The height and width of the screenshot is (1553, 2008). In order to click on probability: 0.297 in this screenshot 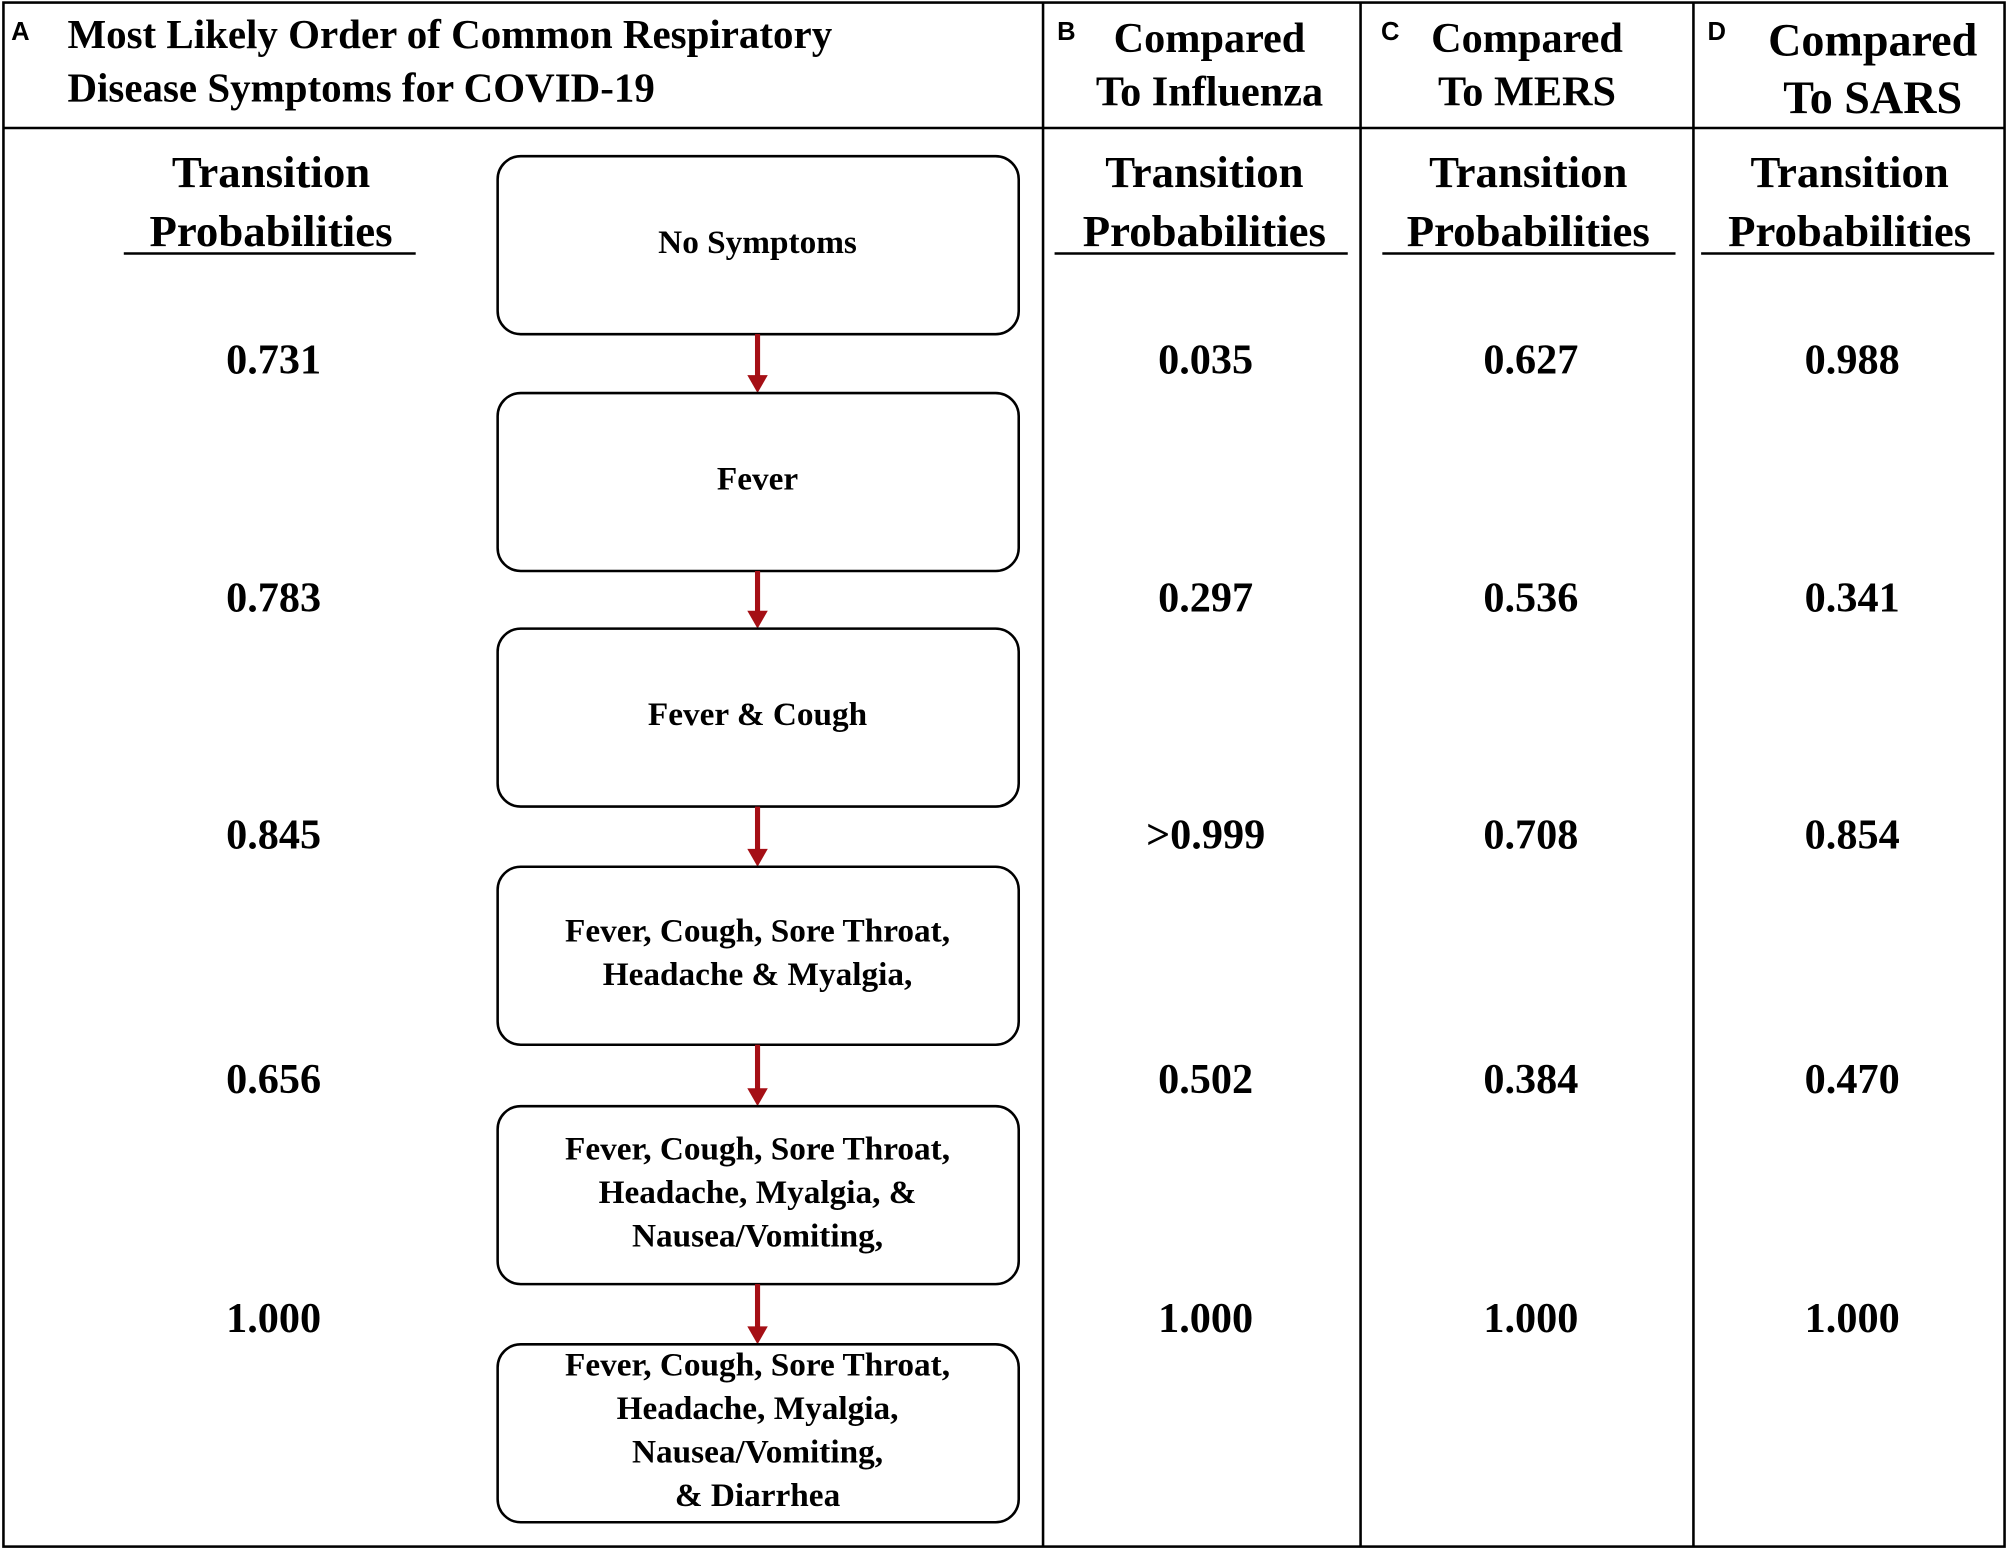, I will do `click(1205, 597)`.